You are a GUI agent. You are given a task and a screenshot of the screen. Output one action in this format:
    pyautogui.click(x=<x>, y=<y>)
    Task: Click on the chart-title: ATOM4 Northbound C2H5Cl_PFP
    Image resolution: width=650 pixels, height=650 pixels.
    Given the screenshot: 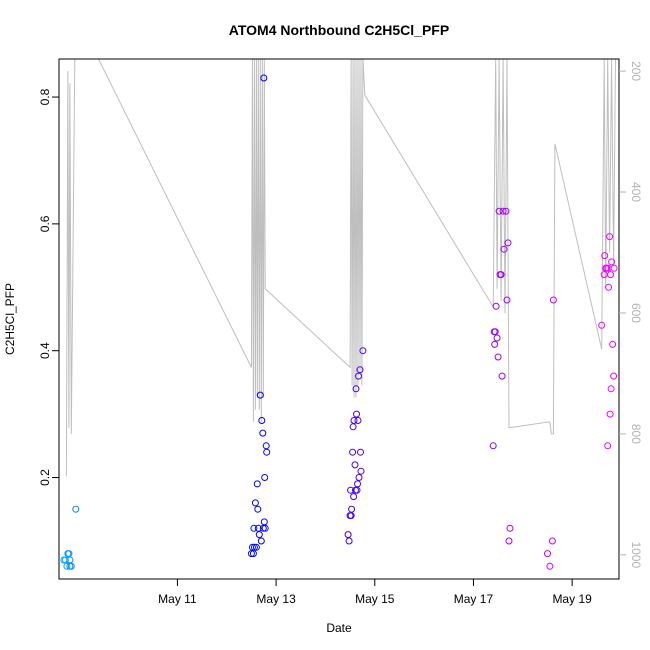 What is the action you would take?
    pyautogui.click(x=339, y=30)
    